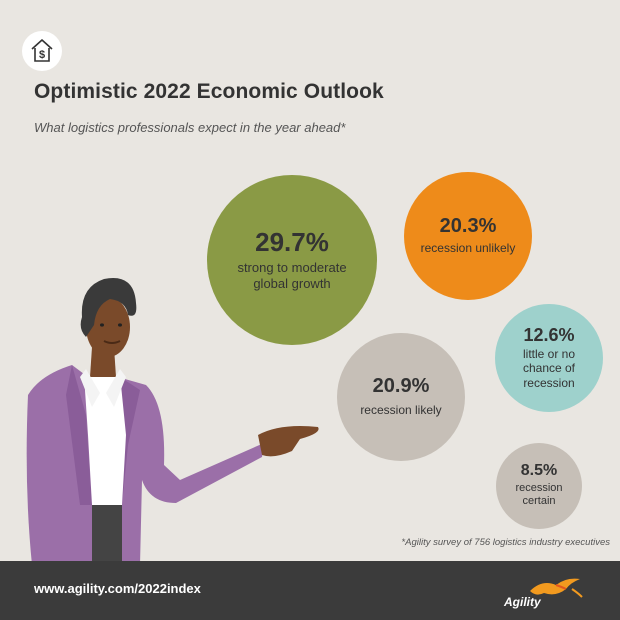 This screenshot has width=620, height=620. Describe the element at coordinates (292, 275) in the screenshot. I see `bubble-label: strong to moderate global growth` at that location.